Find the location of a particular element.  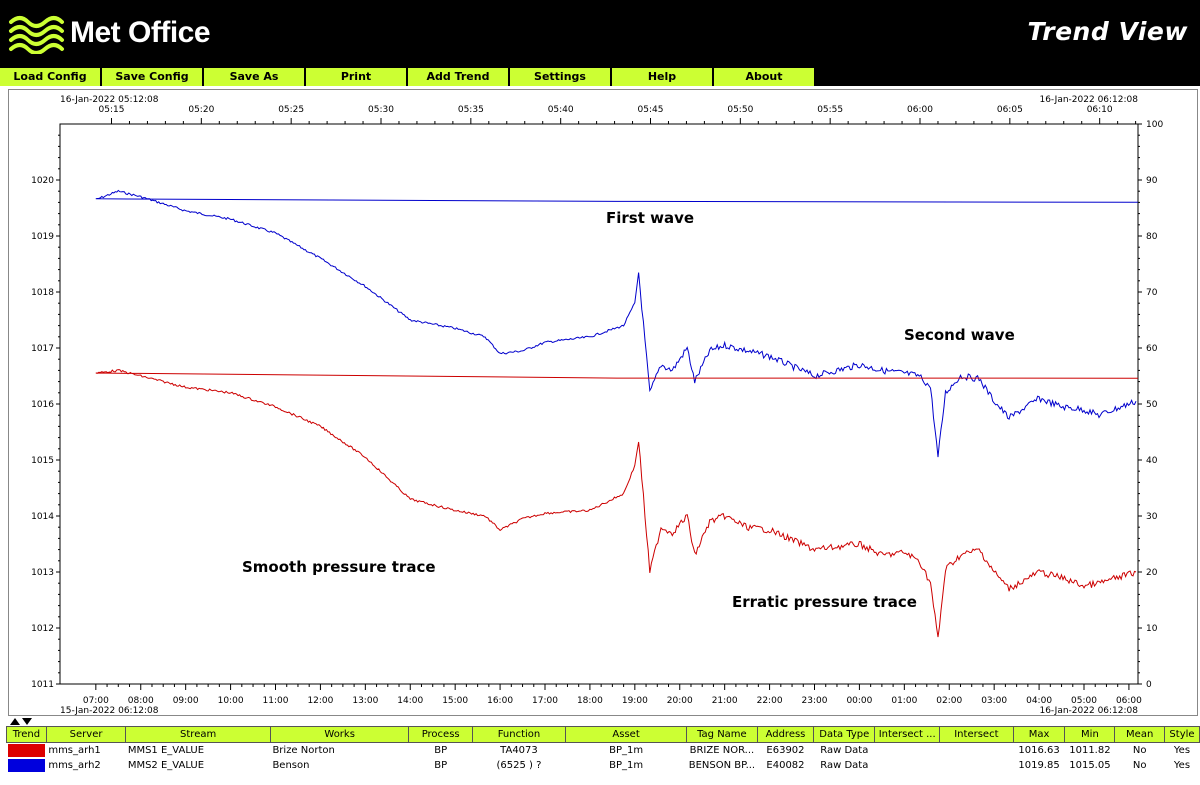

blue-swatch is located at coordinates (26, 765).